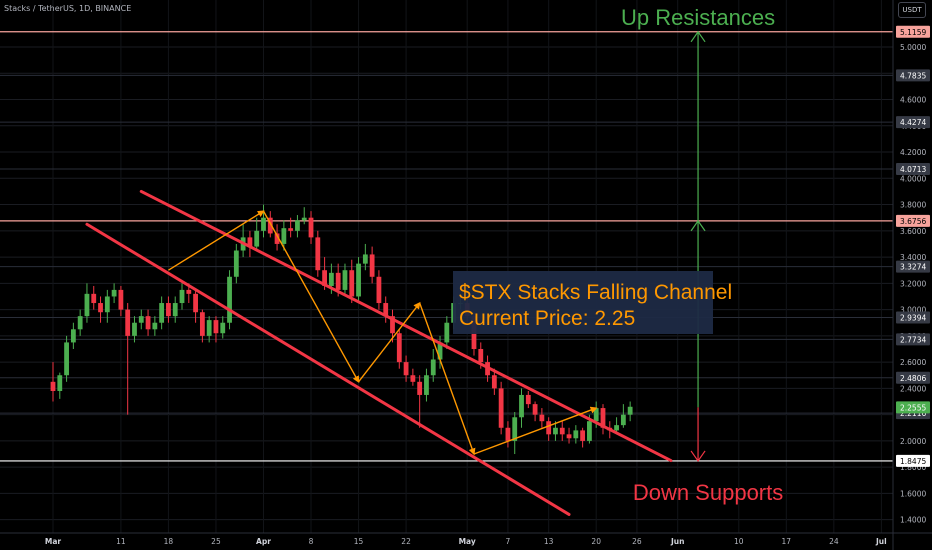 This screenshot has height=550, width=932. Describe the element at coordinates (913, 407) in the screenshot. I see `last-price-tag-bg` at that location.